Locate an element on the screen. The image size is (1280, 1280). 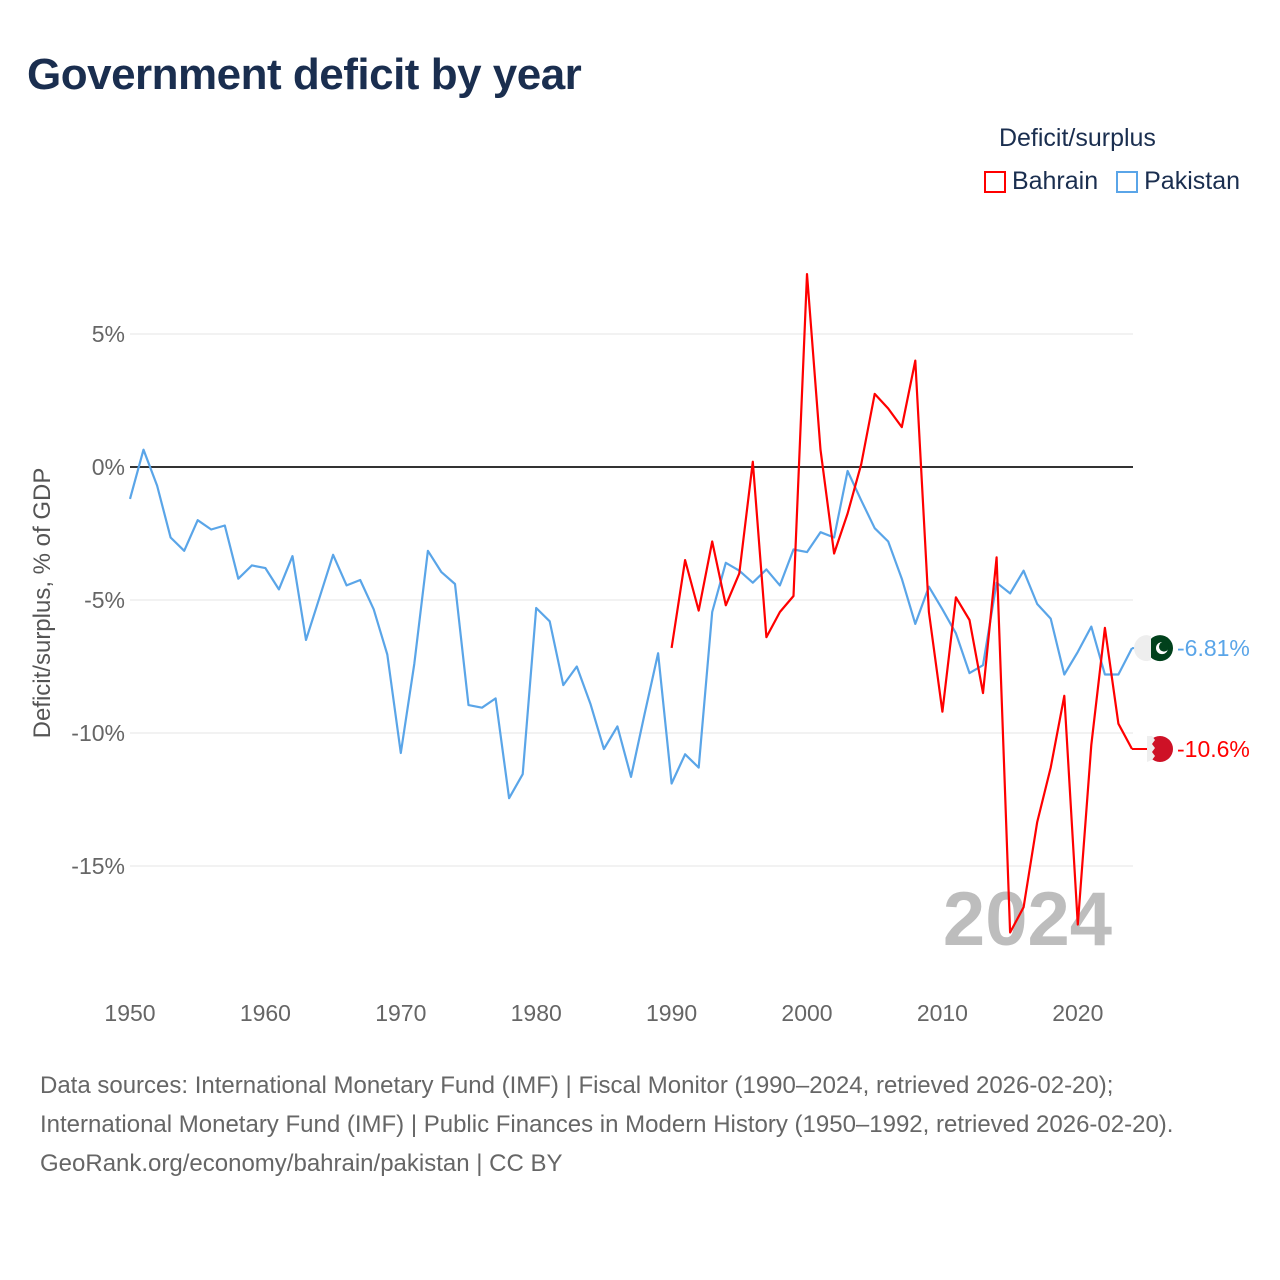
legend-label: Pakistan is located at coordinates (1192, 181).